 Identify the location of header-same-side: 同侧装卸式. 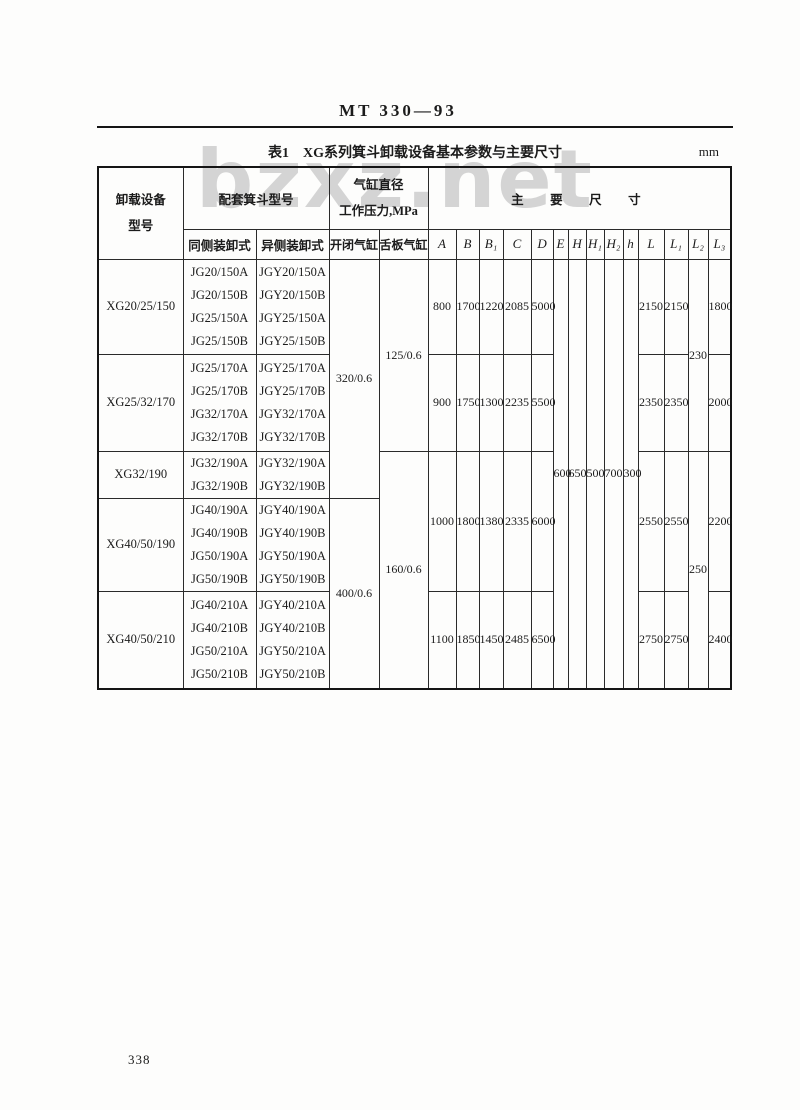
(219, 244).